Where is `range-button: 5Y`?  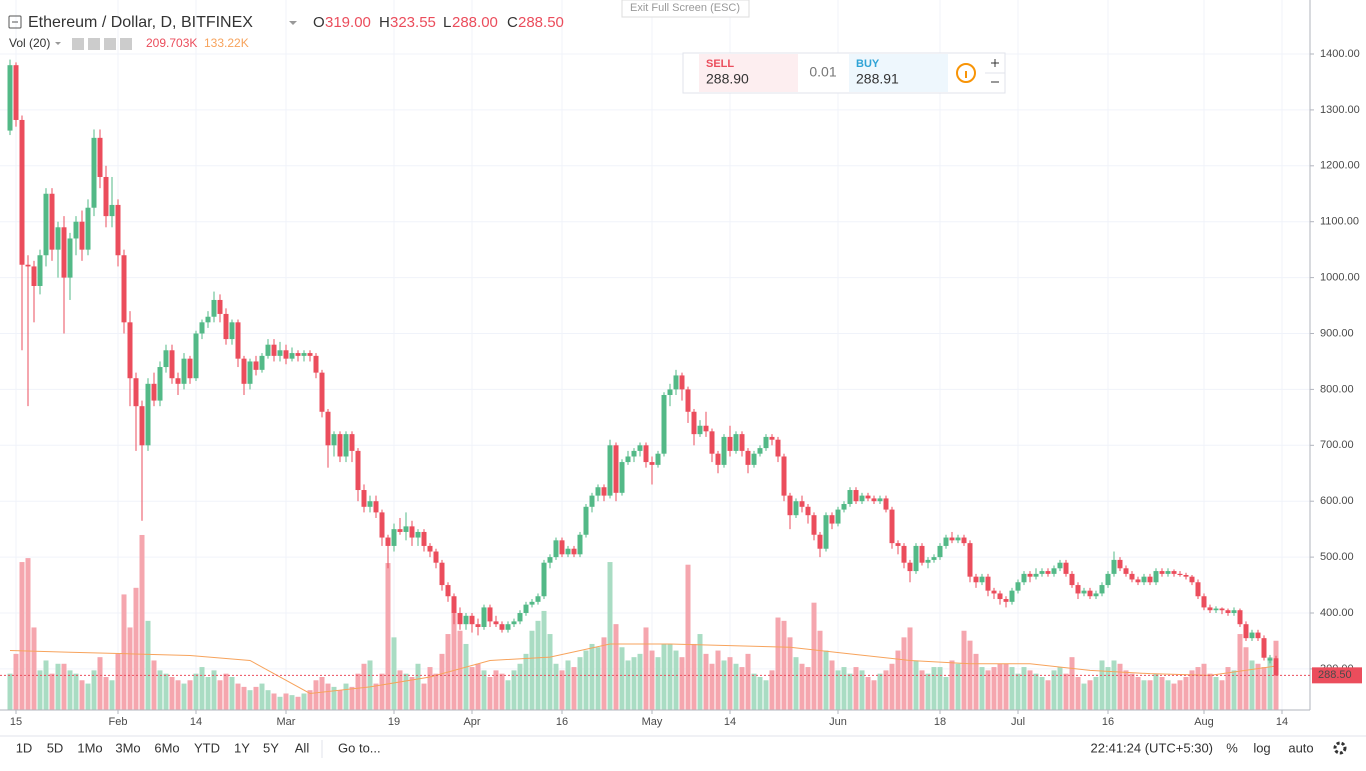 range-button: 5Y is located at coordinates (271, 747).